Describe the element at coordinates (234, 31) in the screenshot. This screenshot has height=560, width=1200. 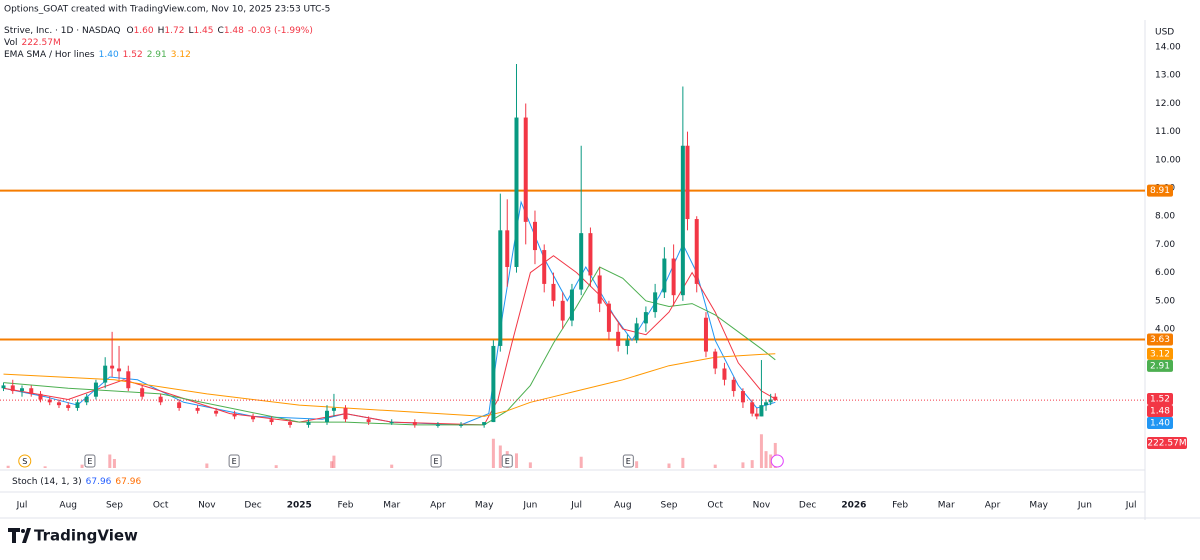
I see `ohlc-value: 1.48` at that location.